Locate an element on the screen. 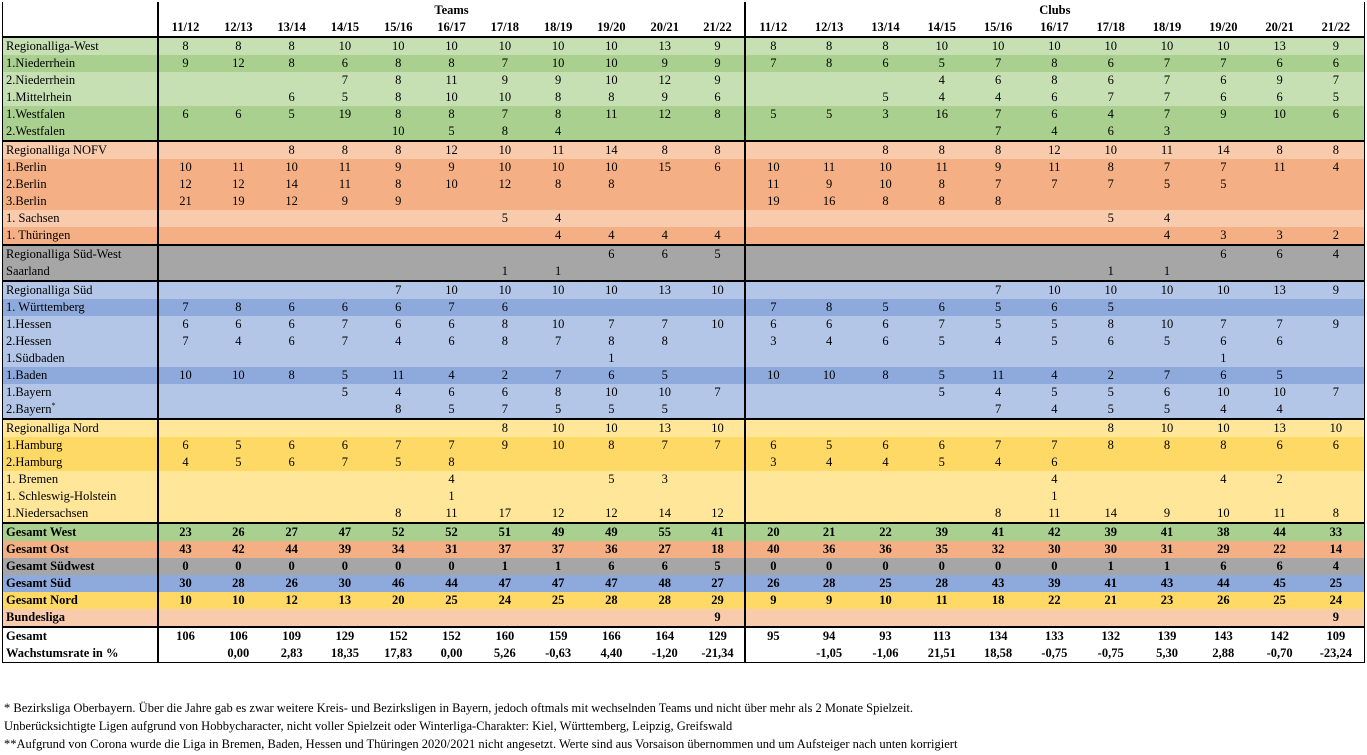 The height and width of the screenshot is (755, 1367). row-label: 2.Niederrhein is located at coordinates (81, 80).